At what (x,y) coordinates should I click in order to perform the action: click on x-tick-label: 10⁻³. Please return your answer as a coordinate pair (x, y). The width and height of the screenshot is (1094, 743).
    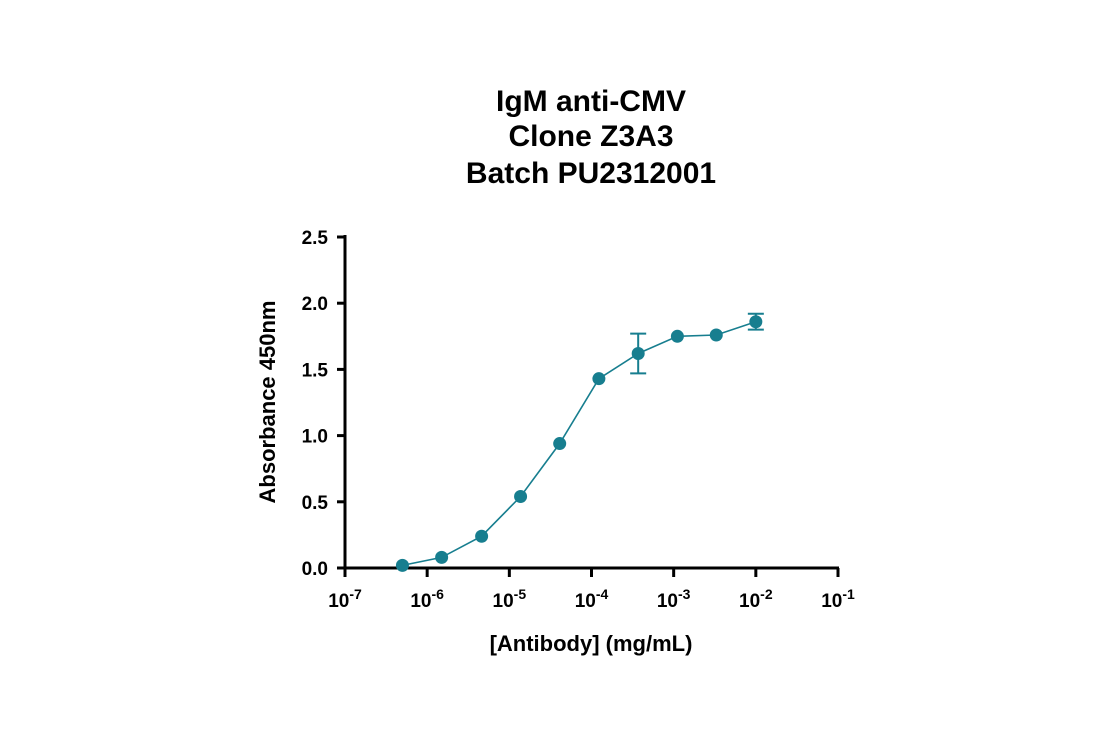
    Looking at the image, I should click on (674, 599).